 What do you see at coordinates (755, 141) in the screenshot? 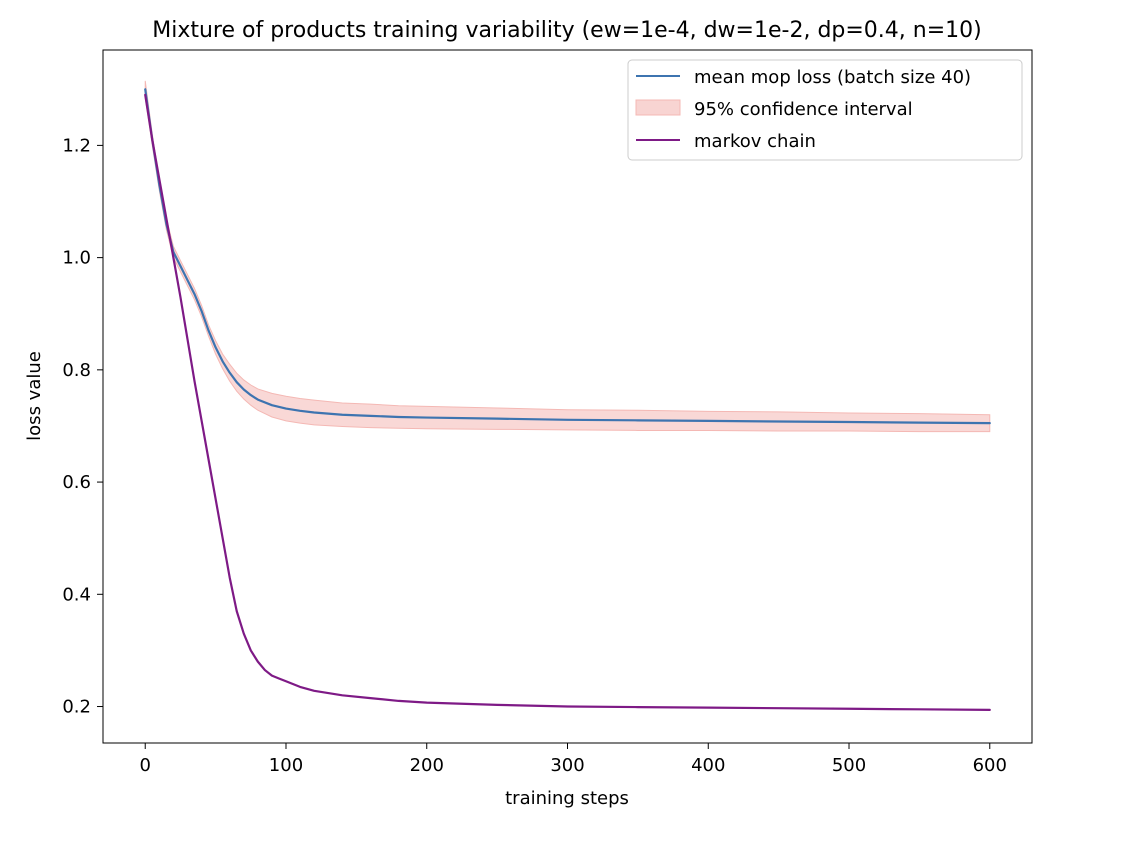
I see `legend-label-markov: markov chain` at bounding box center [755, 141].